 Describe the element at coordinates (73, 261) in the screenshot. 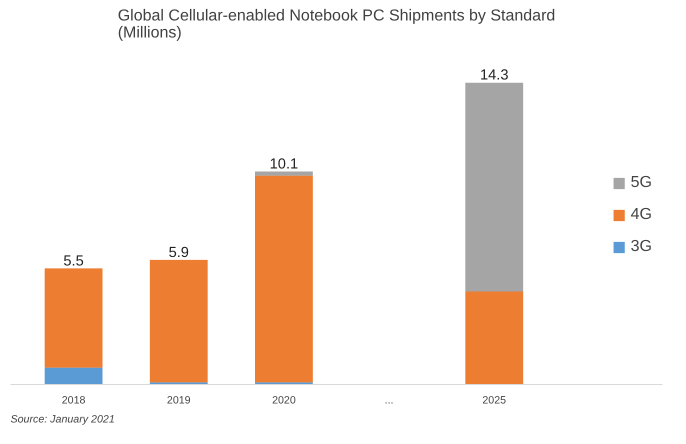

I see `annotation: 5.5` at that location.